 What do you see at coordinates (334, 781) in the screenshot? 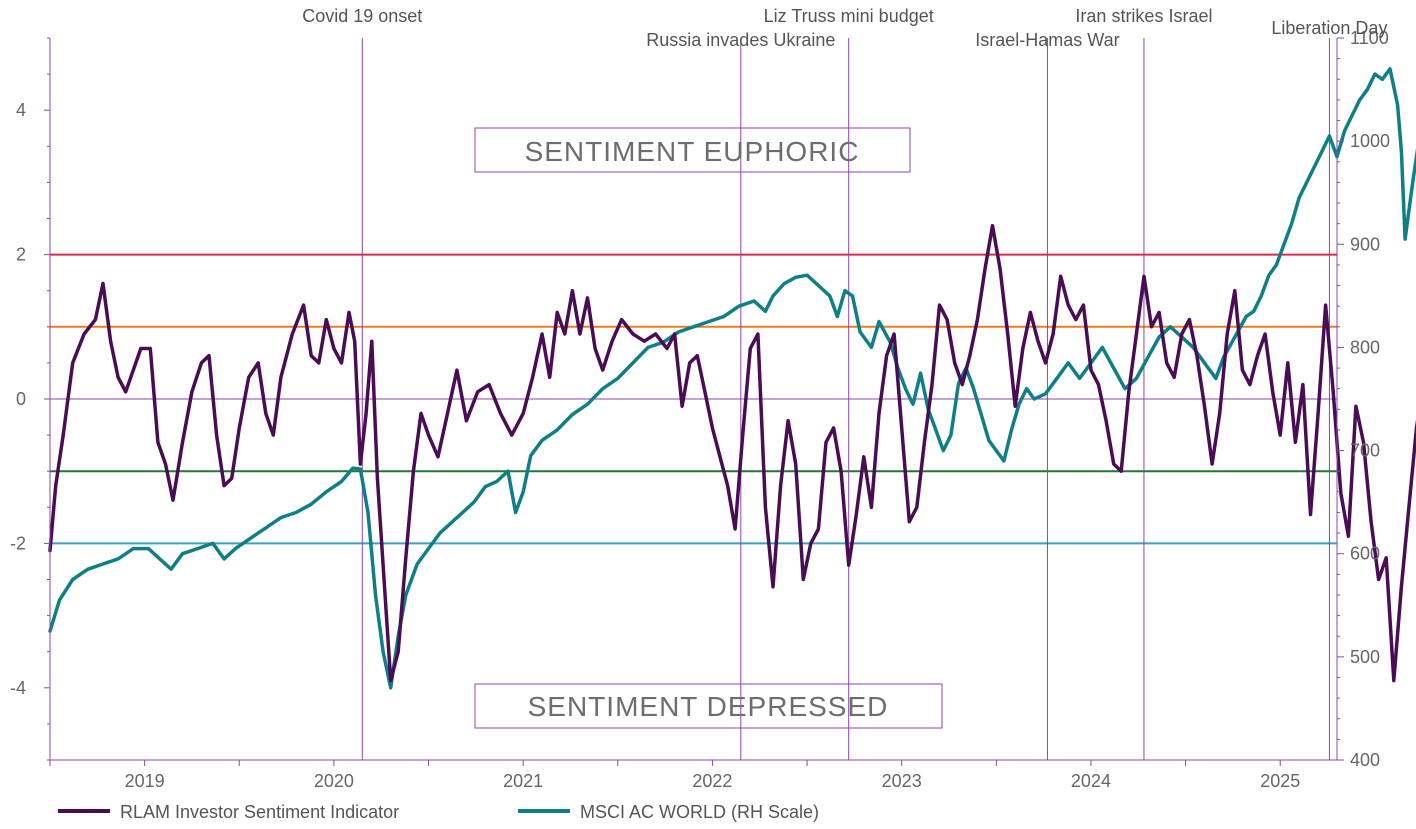
I see `x-tick-label-1: 2020` at bounding box center [334, 781].